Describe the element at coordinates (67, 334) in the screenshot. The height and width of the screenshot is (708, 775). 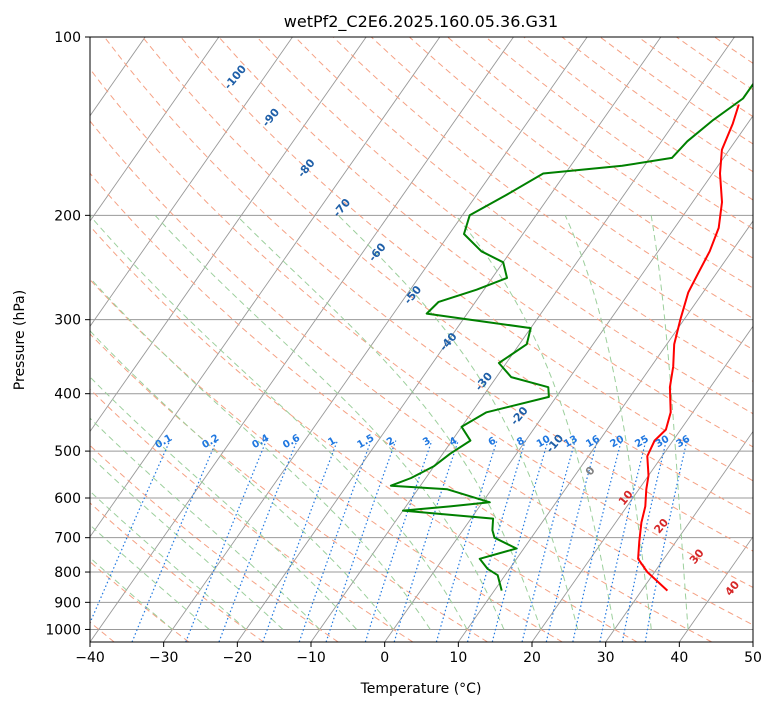
I see `y-axis-ticks: 100 200 300 400 500 600 700 800 900 1000` at that location.